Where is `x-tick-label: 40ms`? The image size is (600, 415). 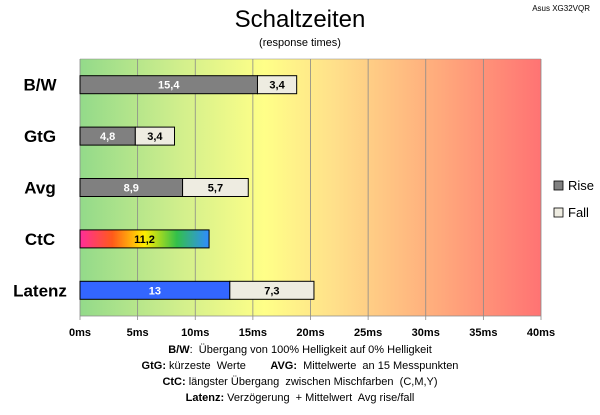 x-tick-label: 40ms is located at coordinates (541, 333).